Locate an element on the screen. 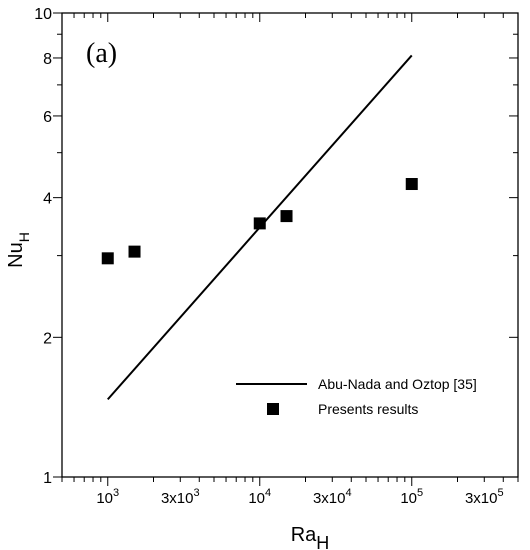 Image resolution: width=530 pixels, height=550 pixels. x-axis-label: RaH is located at coordinates (310, 537).